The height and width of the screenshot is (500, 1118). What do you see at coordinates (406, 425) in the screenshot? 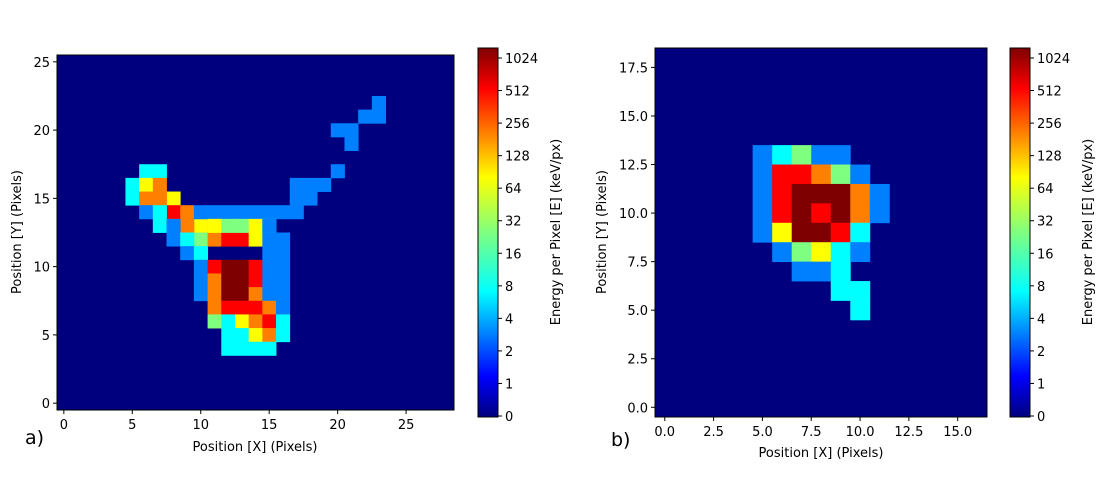
I see `x-tick-label: 25` at bounding box center [406, 425].